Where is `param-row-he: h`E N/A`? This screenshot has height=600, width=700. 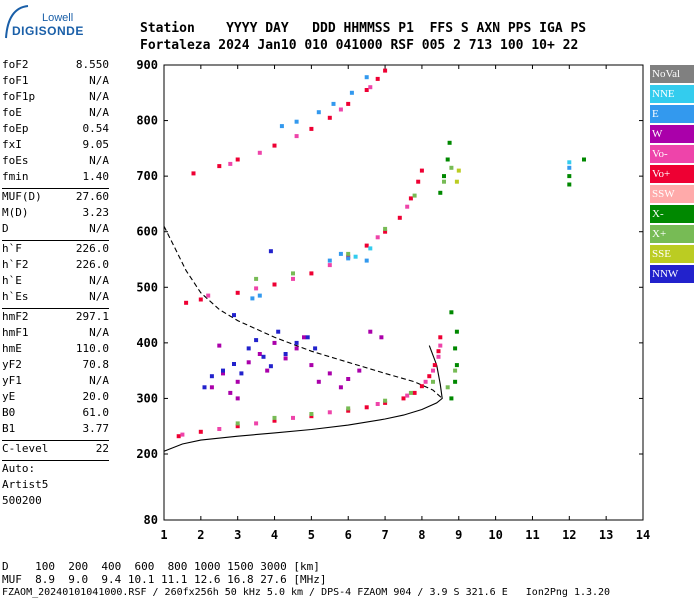 param-row-he: h`E N/A is located at coordinates (55, 282).